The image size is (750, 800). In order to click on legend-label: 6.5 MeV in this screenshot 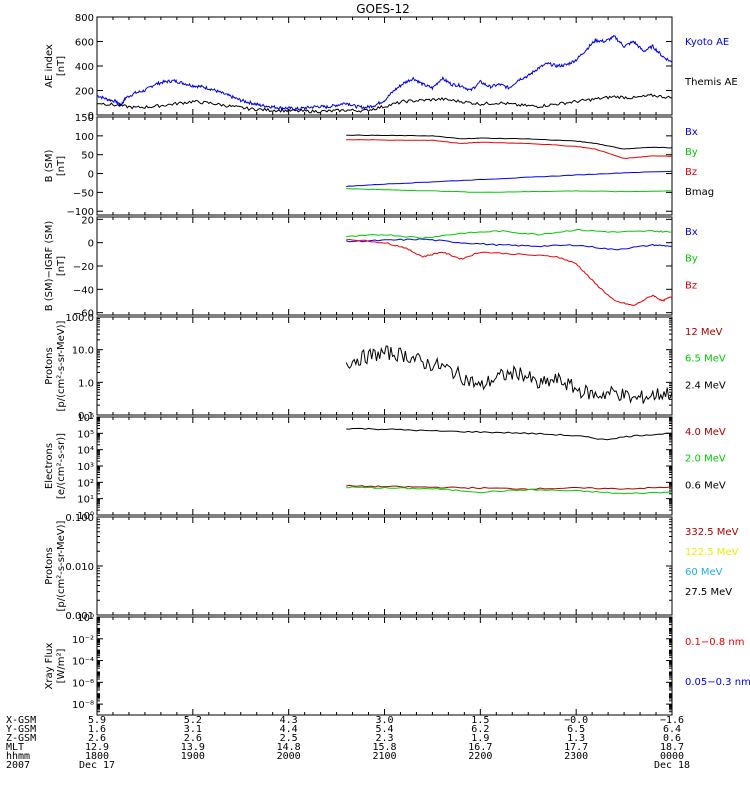, I will do `click(705, 359)`.